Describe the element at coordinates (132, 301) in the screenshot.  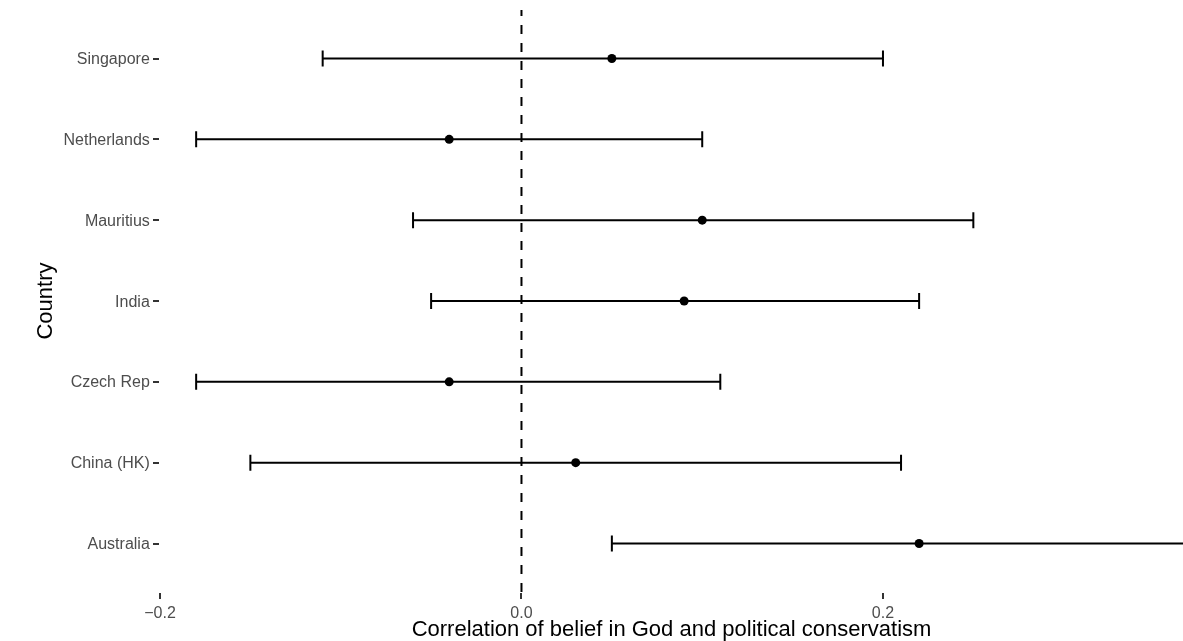
I see `y-tick-label: India` at that location.